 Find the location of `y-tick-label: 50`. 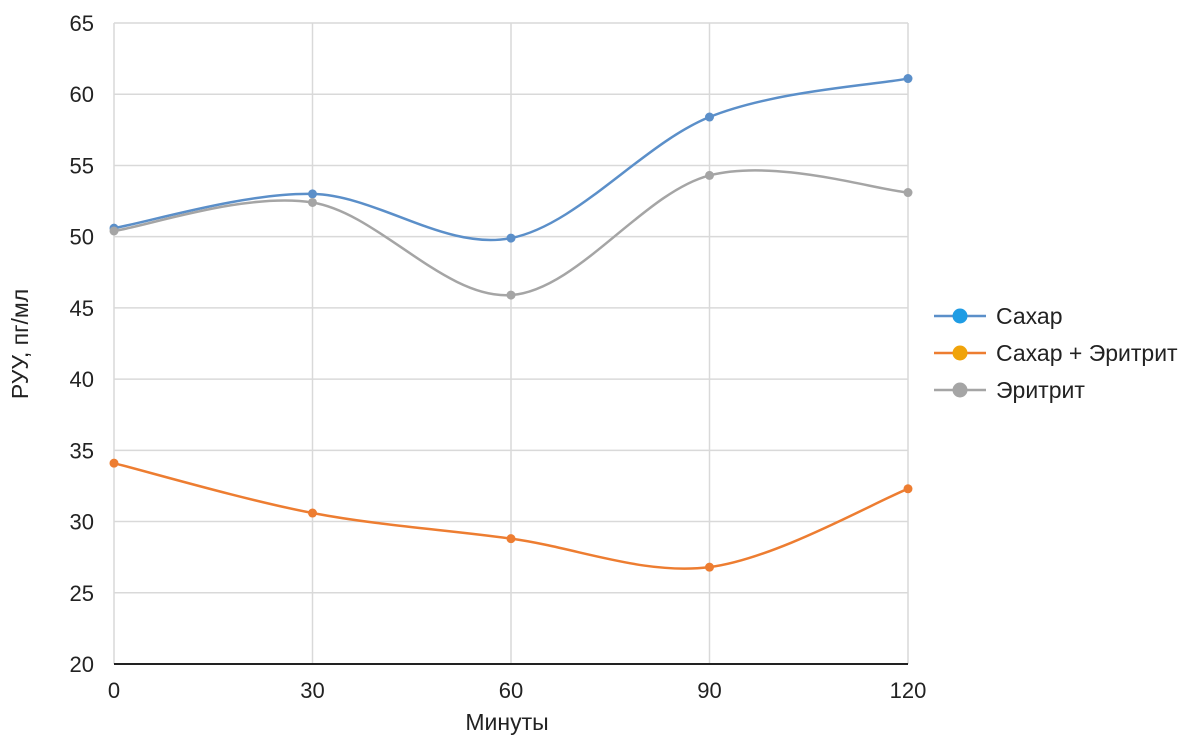

y-tick-label: 50 is located at coordinates (82, 237).